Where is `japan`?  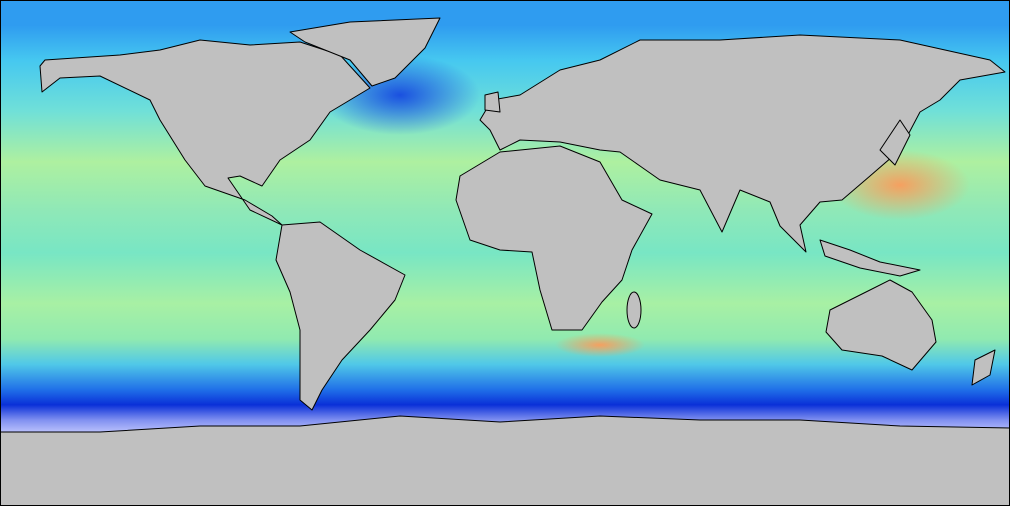
japan is located at coordinates (895, 142).